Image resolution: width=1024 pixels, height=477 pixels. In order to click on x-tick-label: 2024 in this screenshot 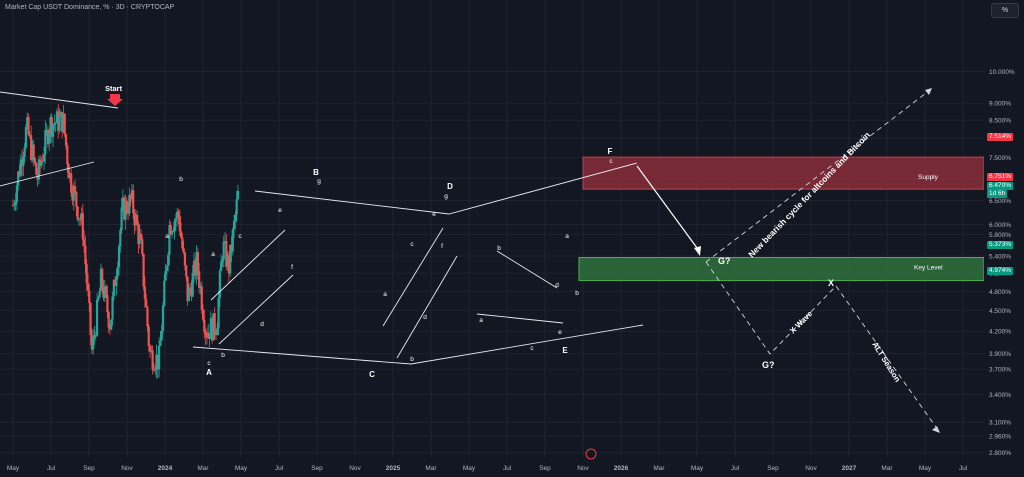, I will do `click(165, 468)`.